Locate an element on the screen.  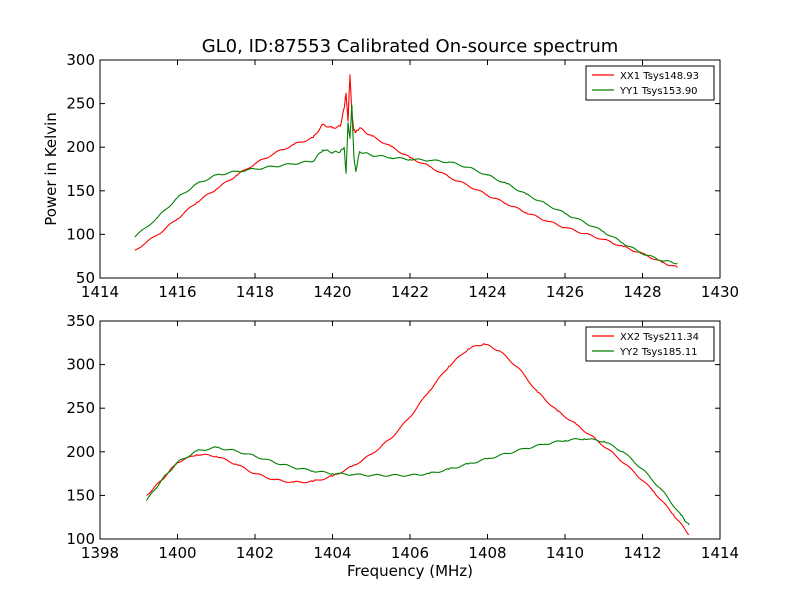
x-tick-label: 1418 is located at coordinates (255, 292).